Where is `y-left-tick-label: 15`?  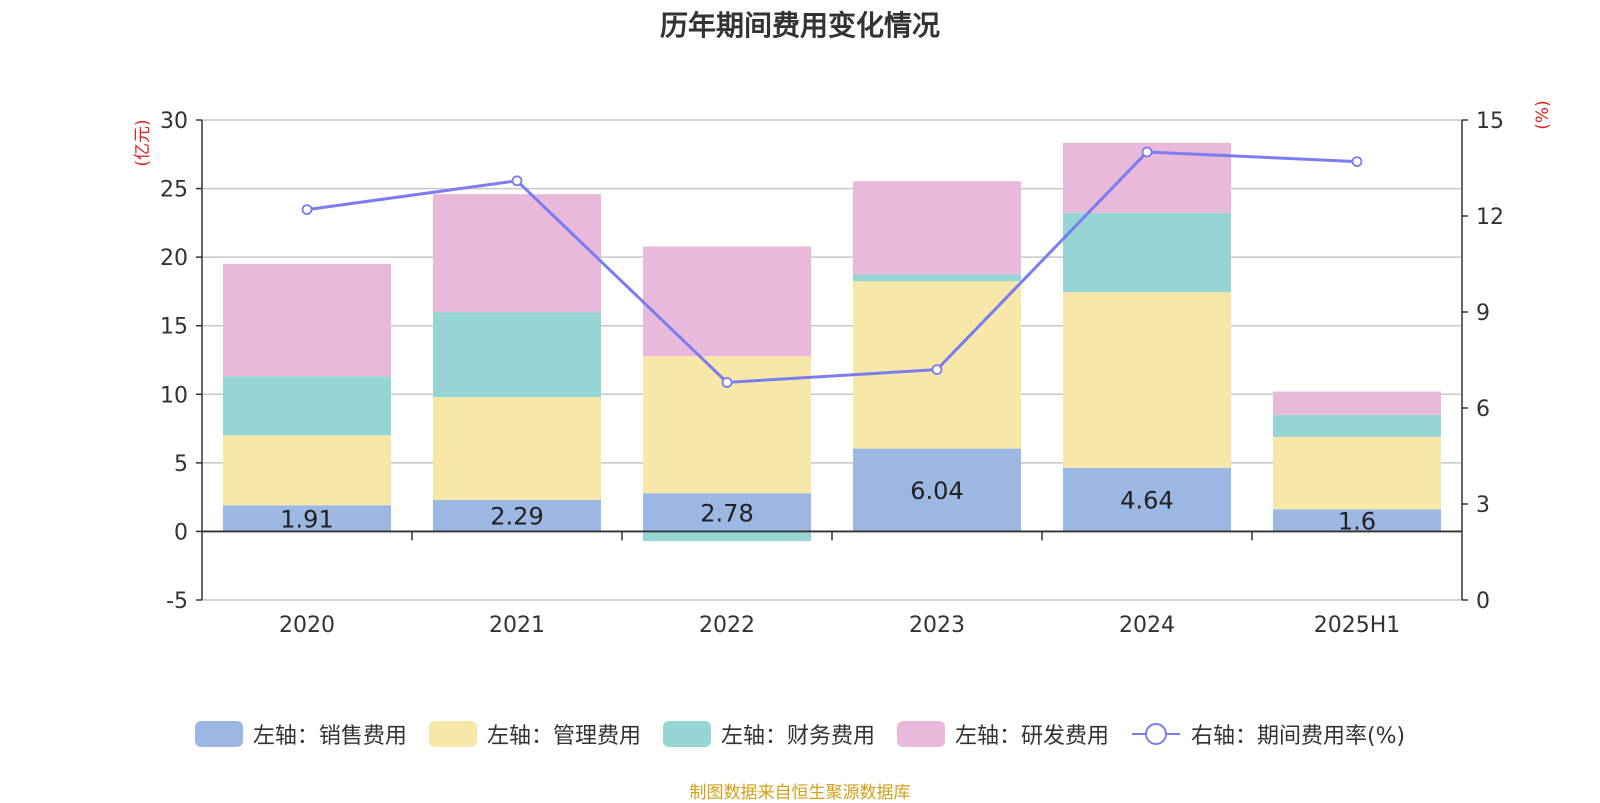
y-left-tick-label: 15 is located at coordinates (174, 327).